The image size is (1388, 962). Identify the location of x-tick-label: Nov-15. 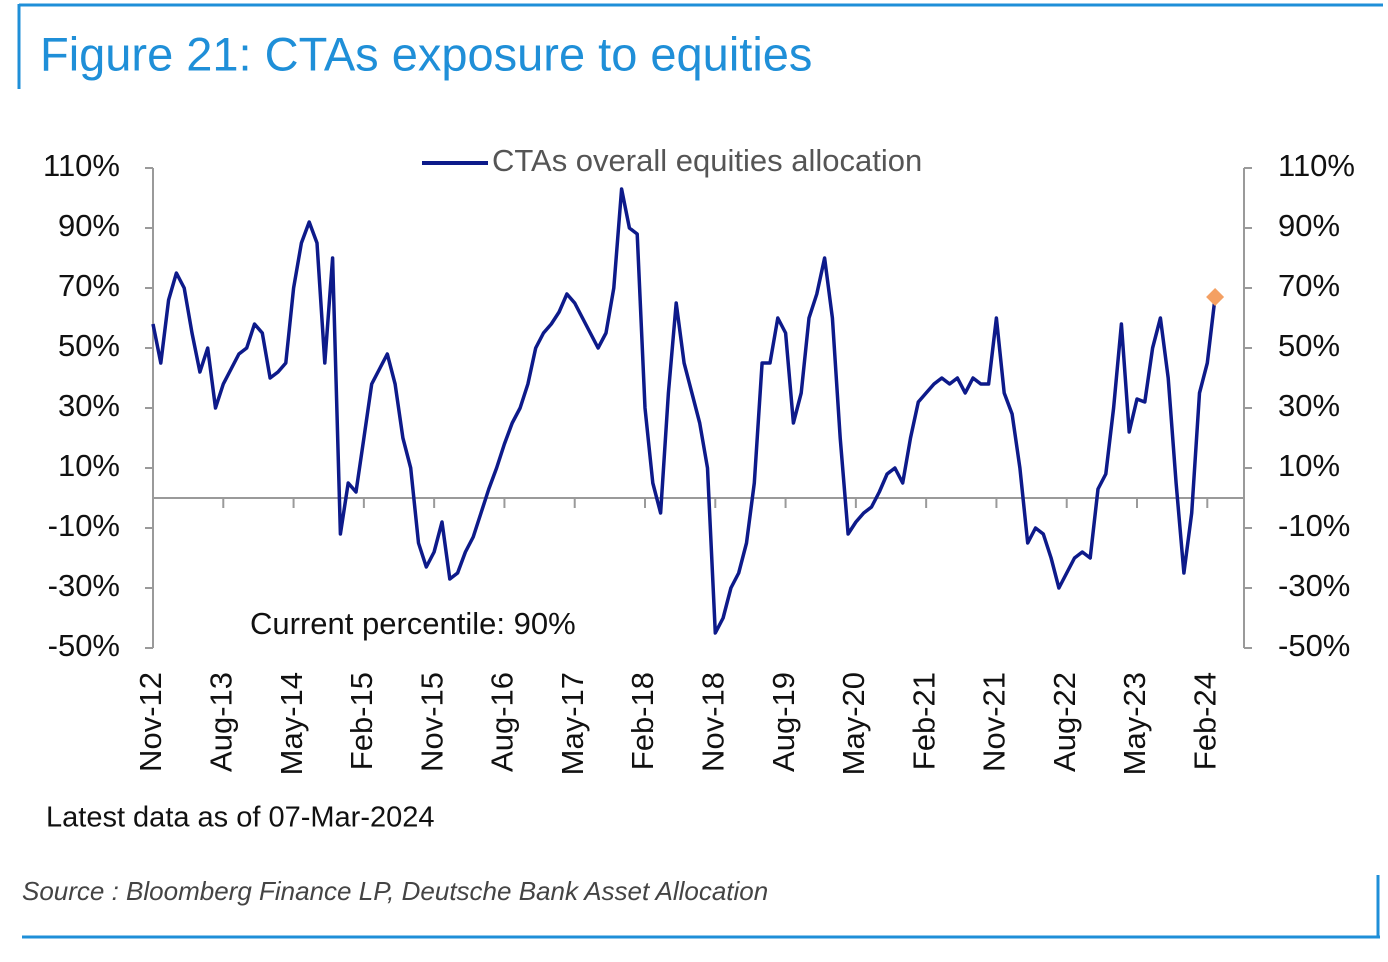
(431, 722).